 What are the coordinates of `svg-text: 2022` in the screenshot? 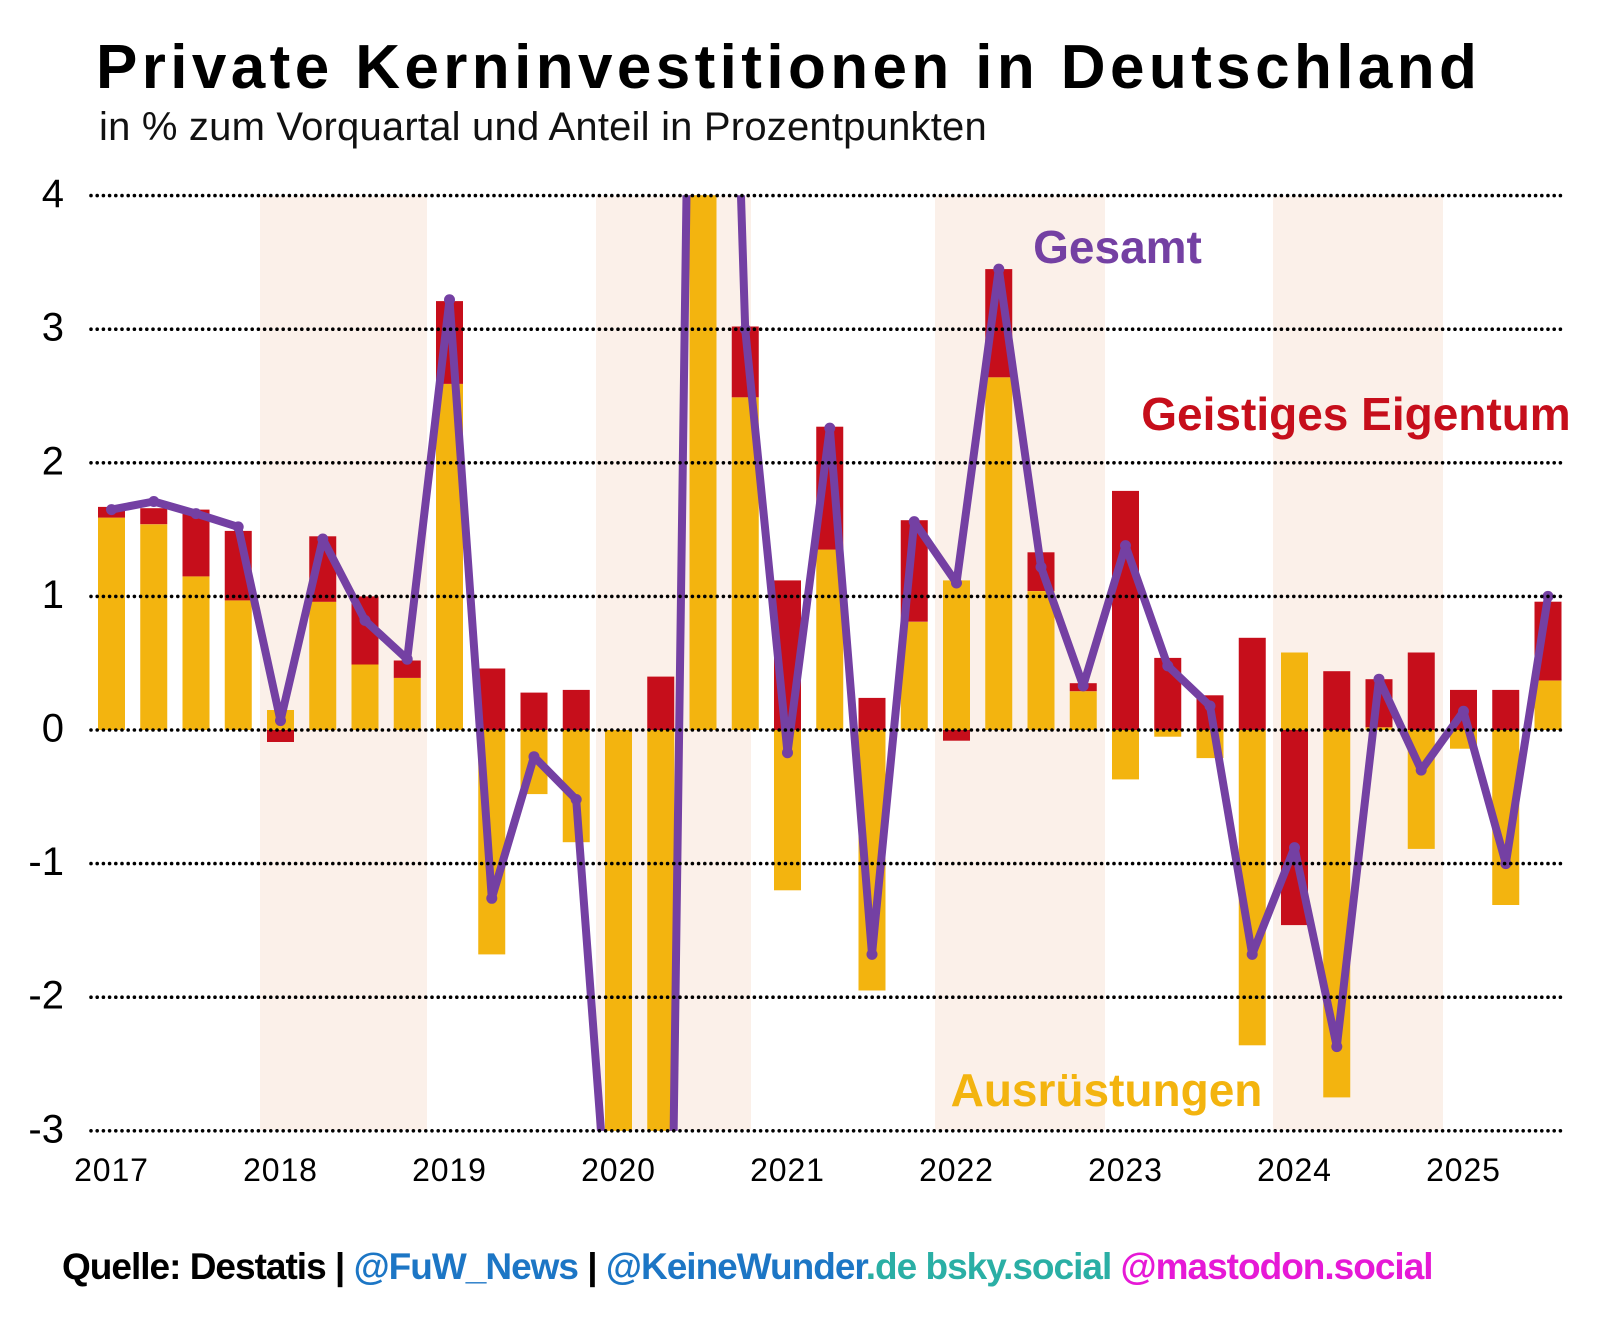 It's located at (956, 1170).